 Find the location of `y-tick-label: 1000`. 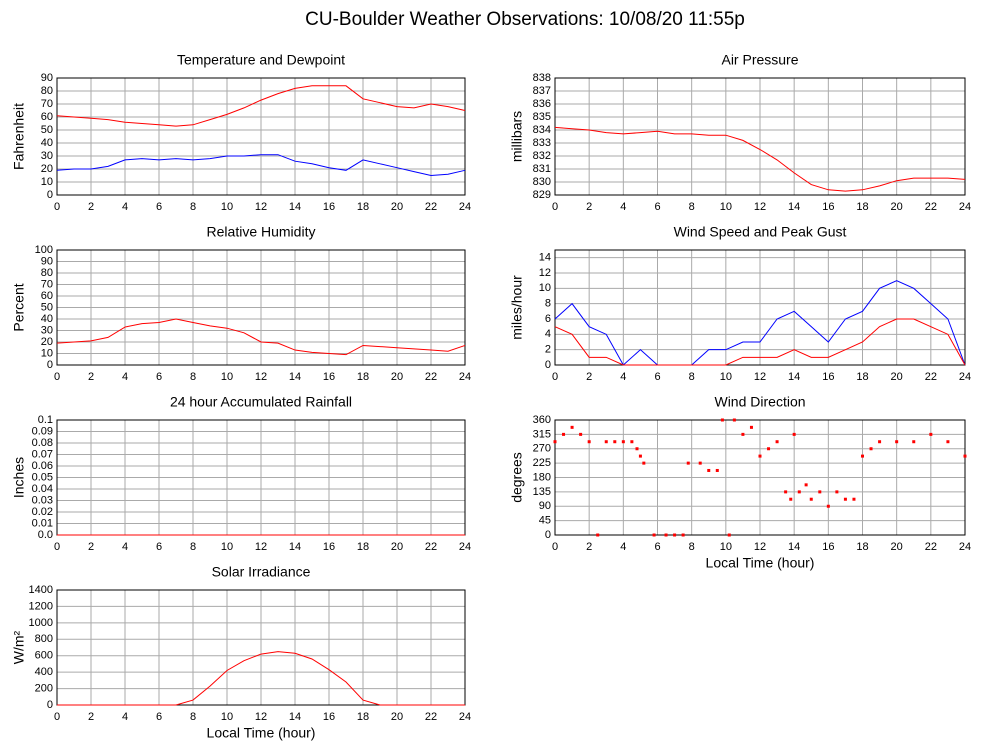

y-tick-label: 1000 is located at coordinates (41, 623).